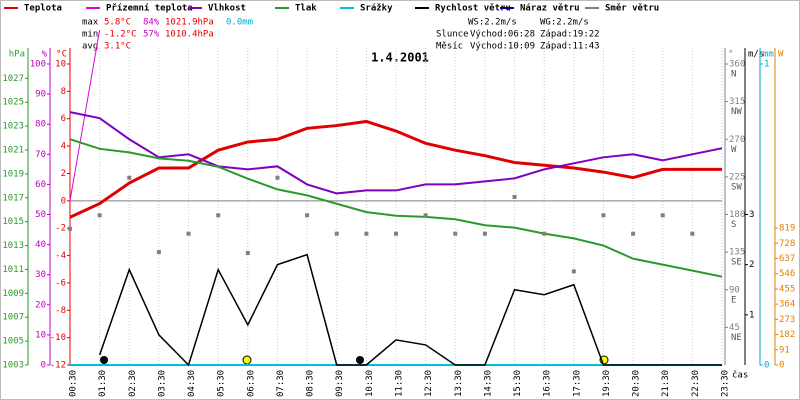 This screenshot has width=800, height=400. I want to click on stat-text: 3.1°C, so click(117, 47).